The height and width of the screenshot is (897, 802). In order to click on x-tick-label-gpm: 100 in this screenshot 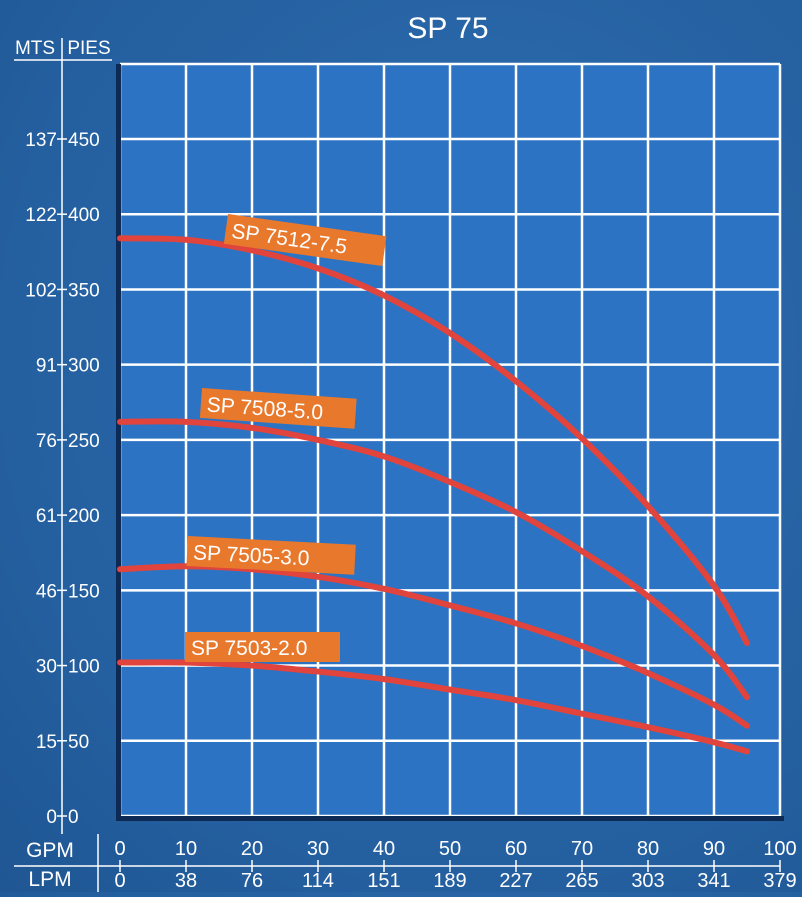, I will do `click(779, 849)`.